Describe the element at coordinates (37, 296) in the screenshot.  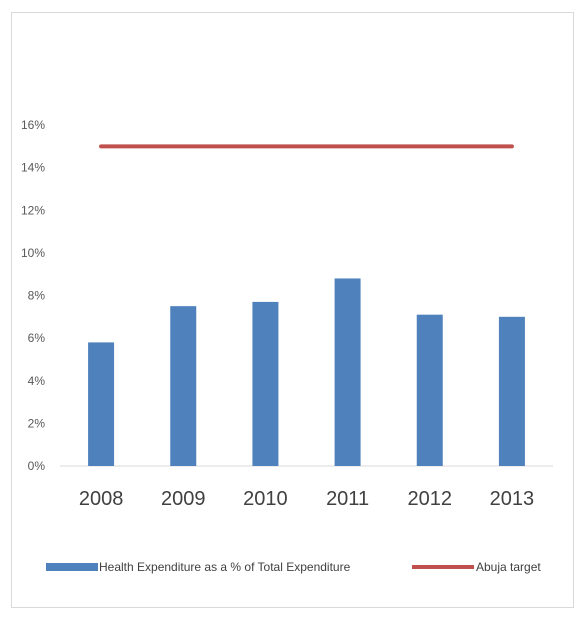
I see `y-tick-label: 8%` at that location.